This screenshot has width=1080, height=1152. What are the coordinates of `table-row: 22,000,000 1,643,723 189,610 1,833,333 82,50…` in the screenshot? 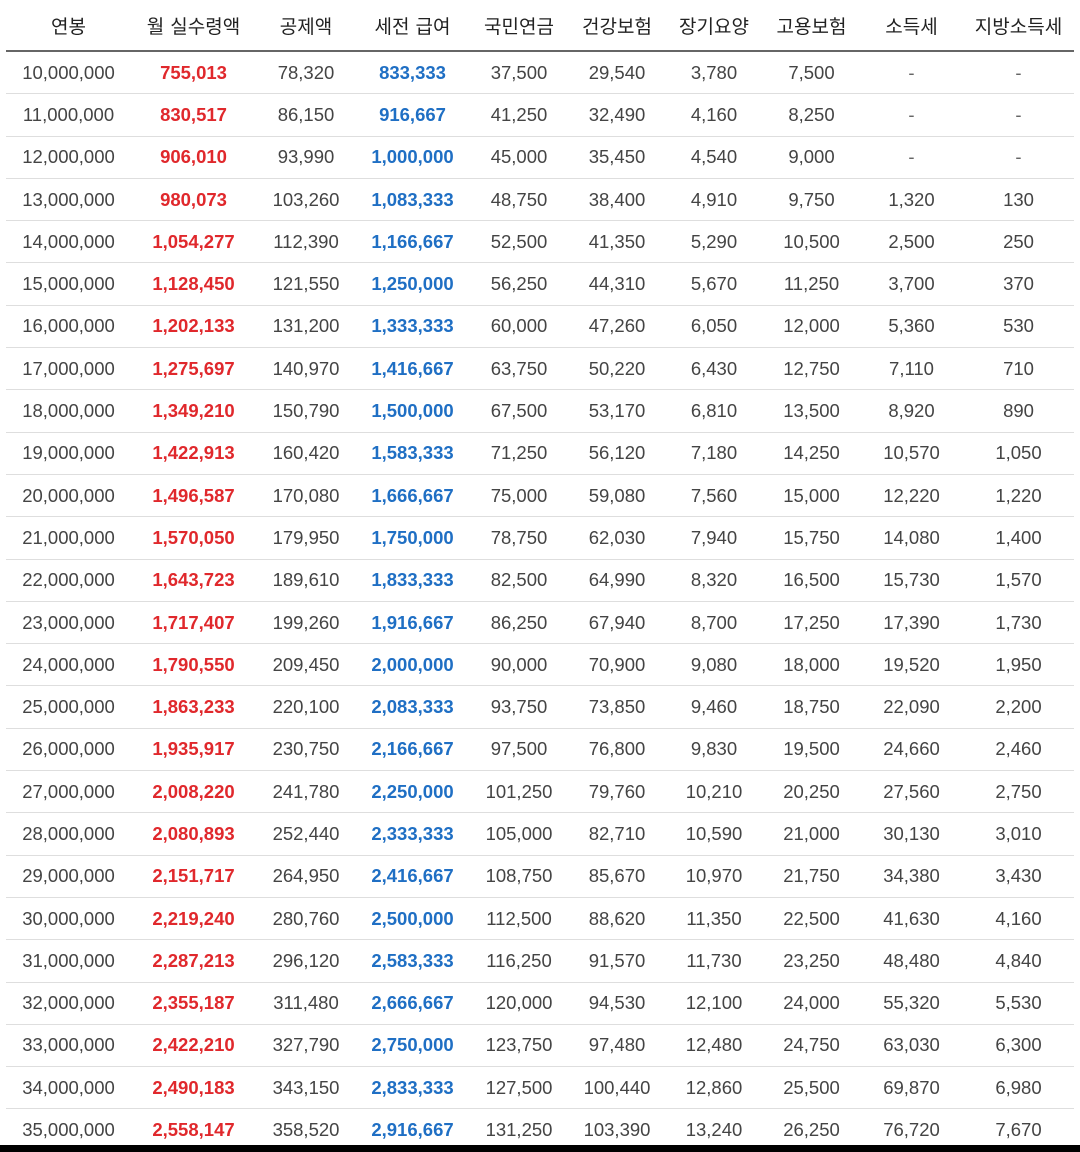 It's located at (540, 580).